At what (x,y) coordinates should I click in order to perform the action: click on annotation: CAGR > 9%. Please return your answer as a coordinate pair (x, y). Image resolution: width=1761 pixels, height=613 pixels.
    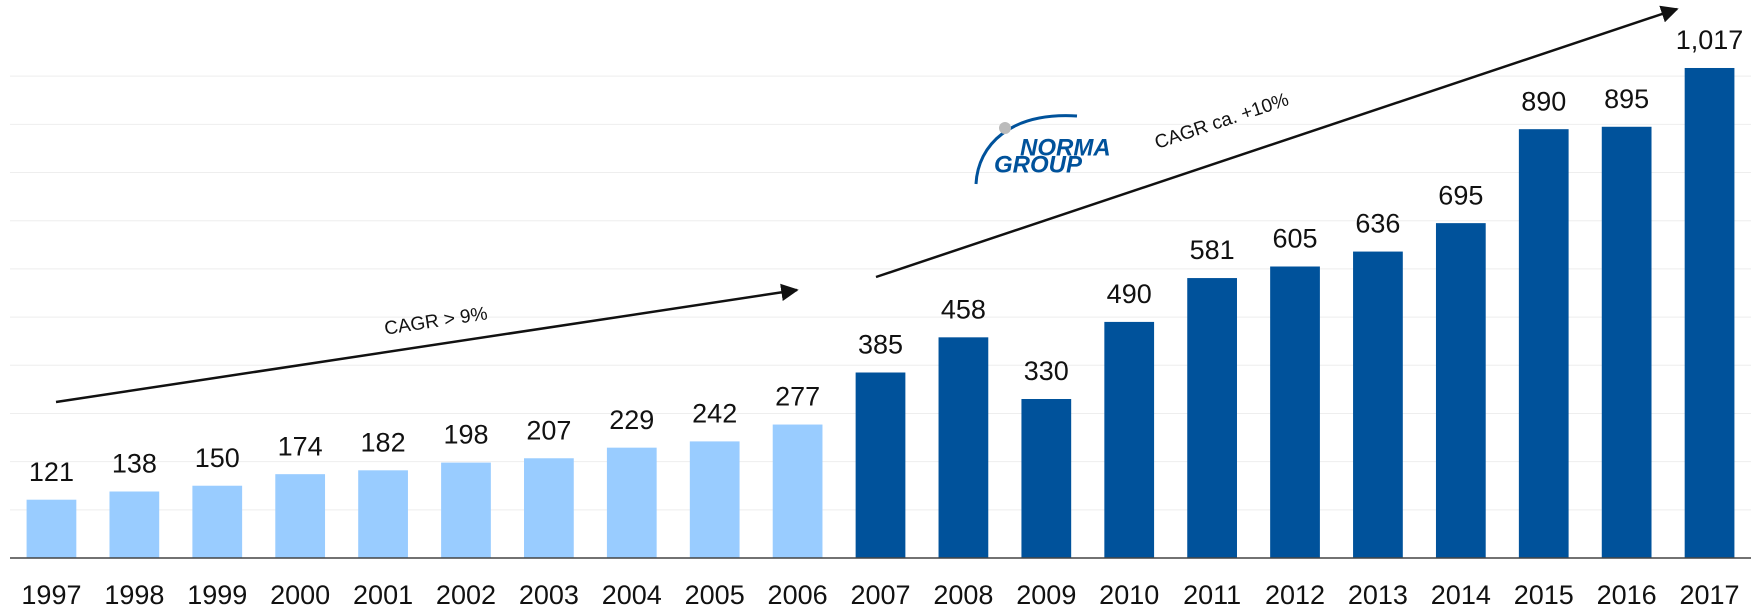
    Looking at the image, I should click on (436, 321).